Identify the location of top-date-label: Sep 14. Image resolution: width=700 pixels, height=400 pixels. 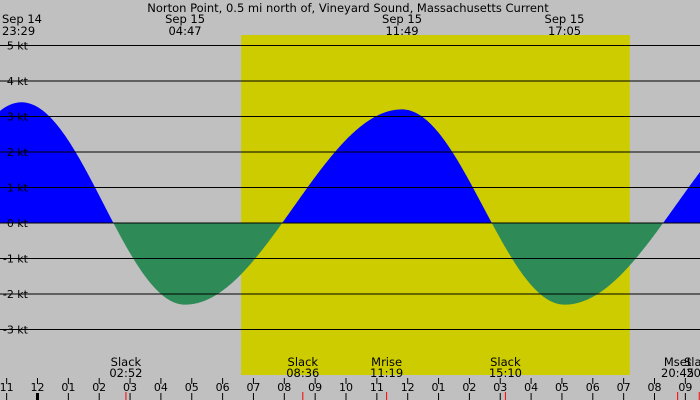
(22, 19).